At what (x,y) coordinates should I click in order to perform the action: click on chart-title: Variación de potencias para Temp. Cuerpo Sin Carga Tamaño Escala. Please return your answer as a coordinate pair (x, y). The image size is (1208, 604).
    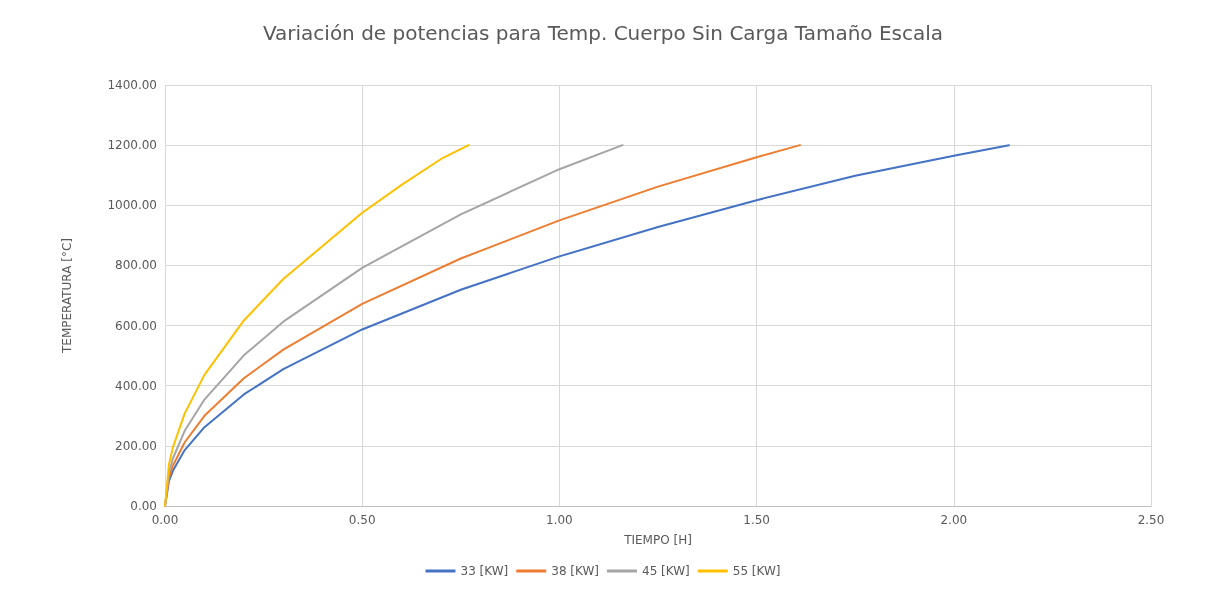
    Looking at the image, I should click on (603, 33).